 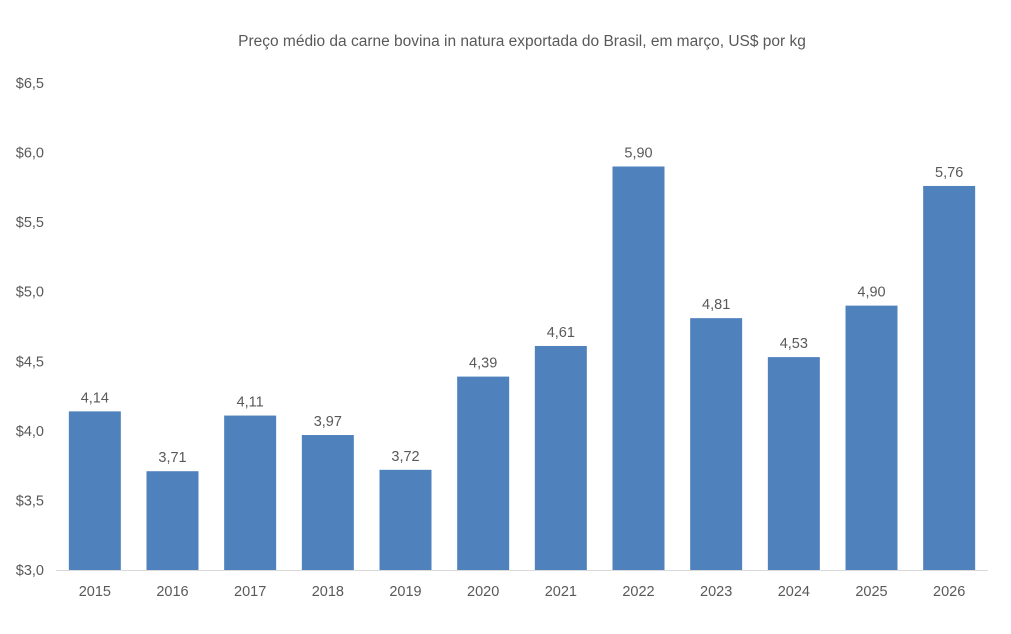 What do you see at coordinates (871, 437) in the screenshot?
I see `bar-2025` at bounding box center [871, 437].